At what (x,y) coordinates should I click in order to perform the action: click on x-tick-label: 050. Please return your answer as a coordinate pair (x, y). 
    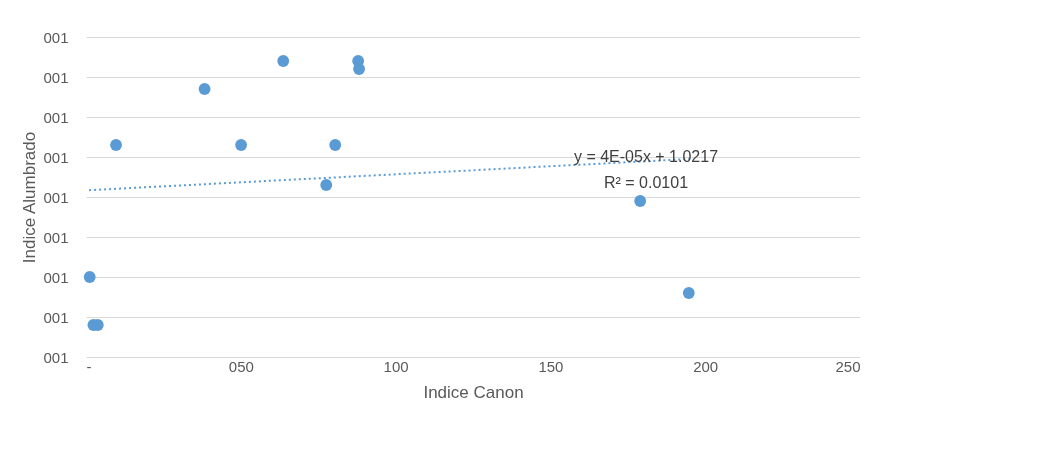
    Looking at the image, I should click on (241, 366).